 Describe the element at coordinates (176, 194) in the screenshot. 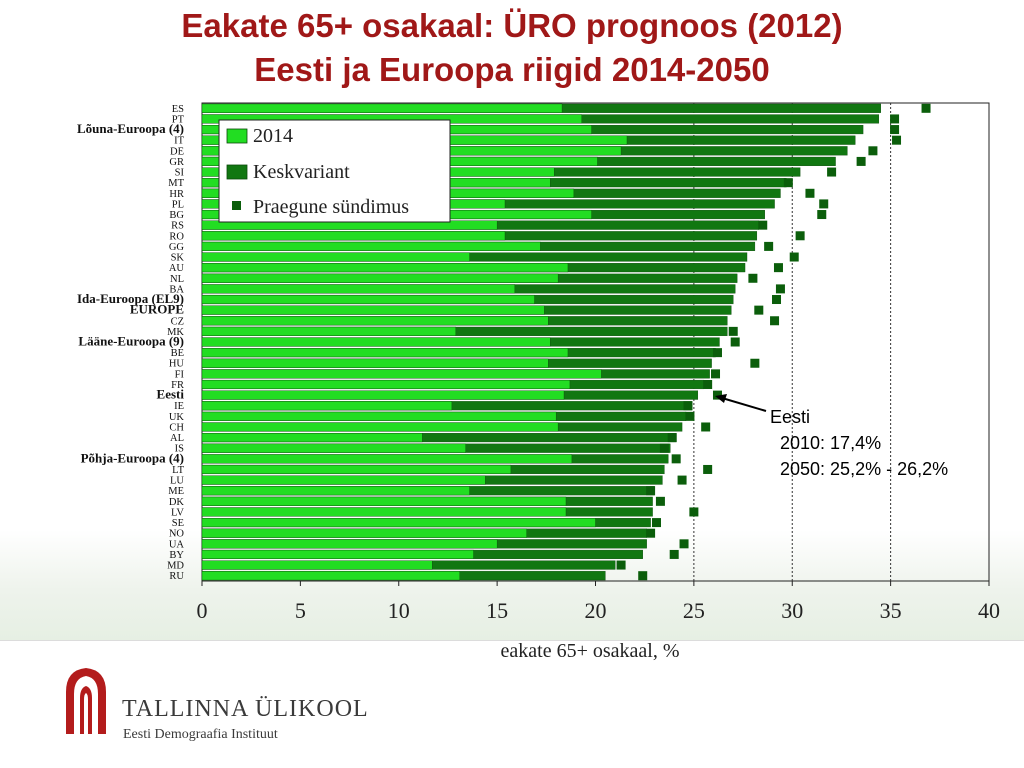

I see `category-label: HR` at that location.